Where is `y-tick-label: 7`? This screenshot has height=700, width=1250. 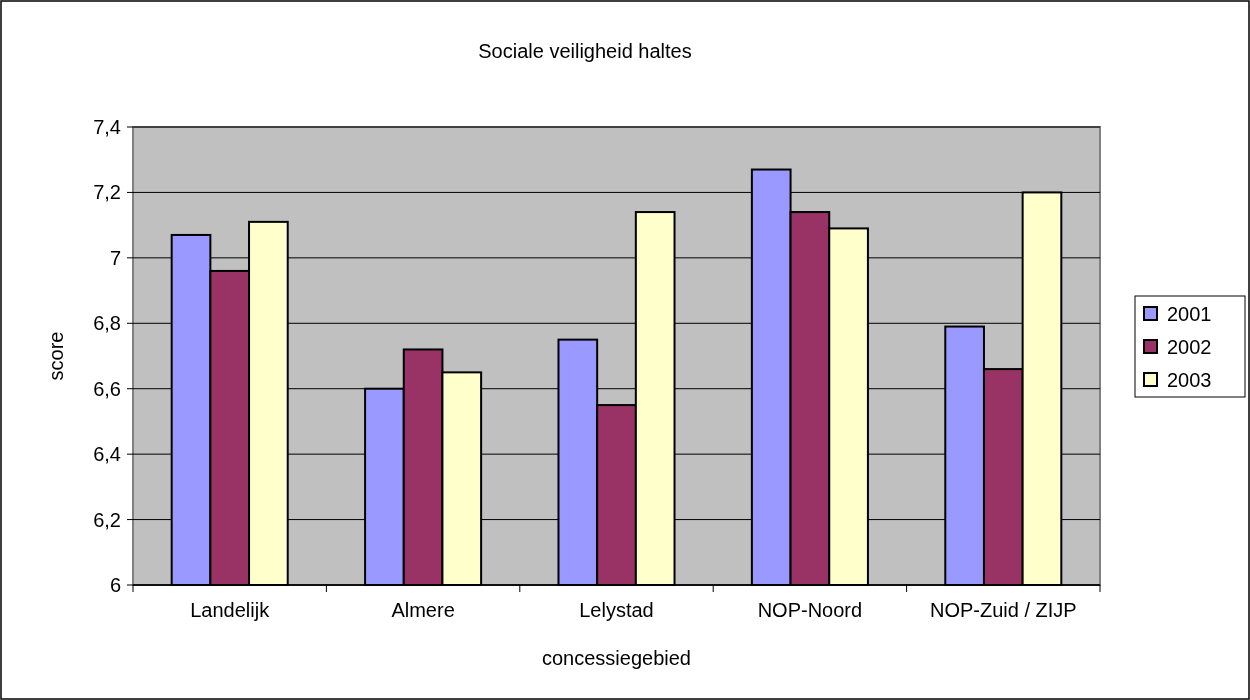 y-tick-label: 7 is located at coordinates (115, 257).